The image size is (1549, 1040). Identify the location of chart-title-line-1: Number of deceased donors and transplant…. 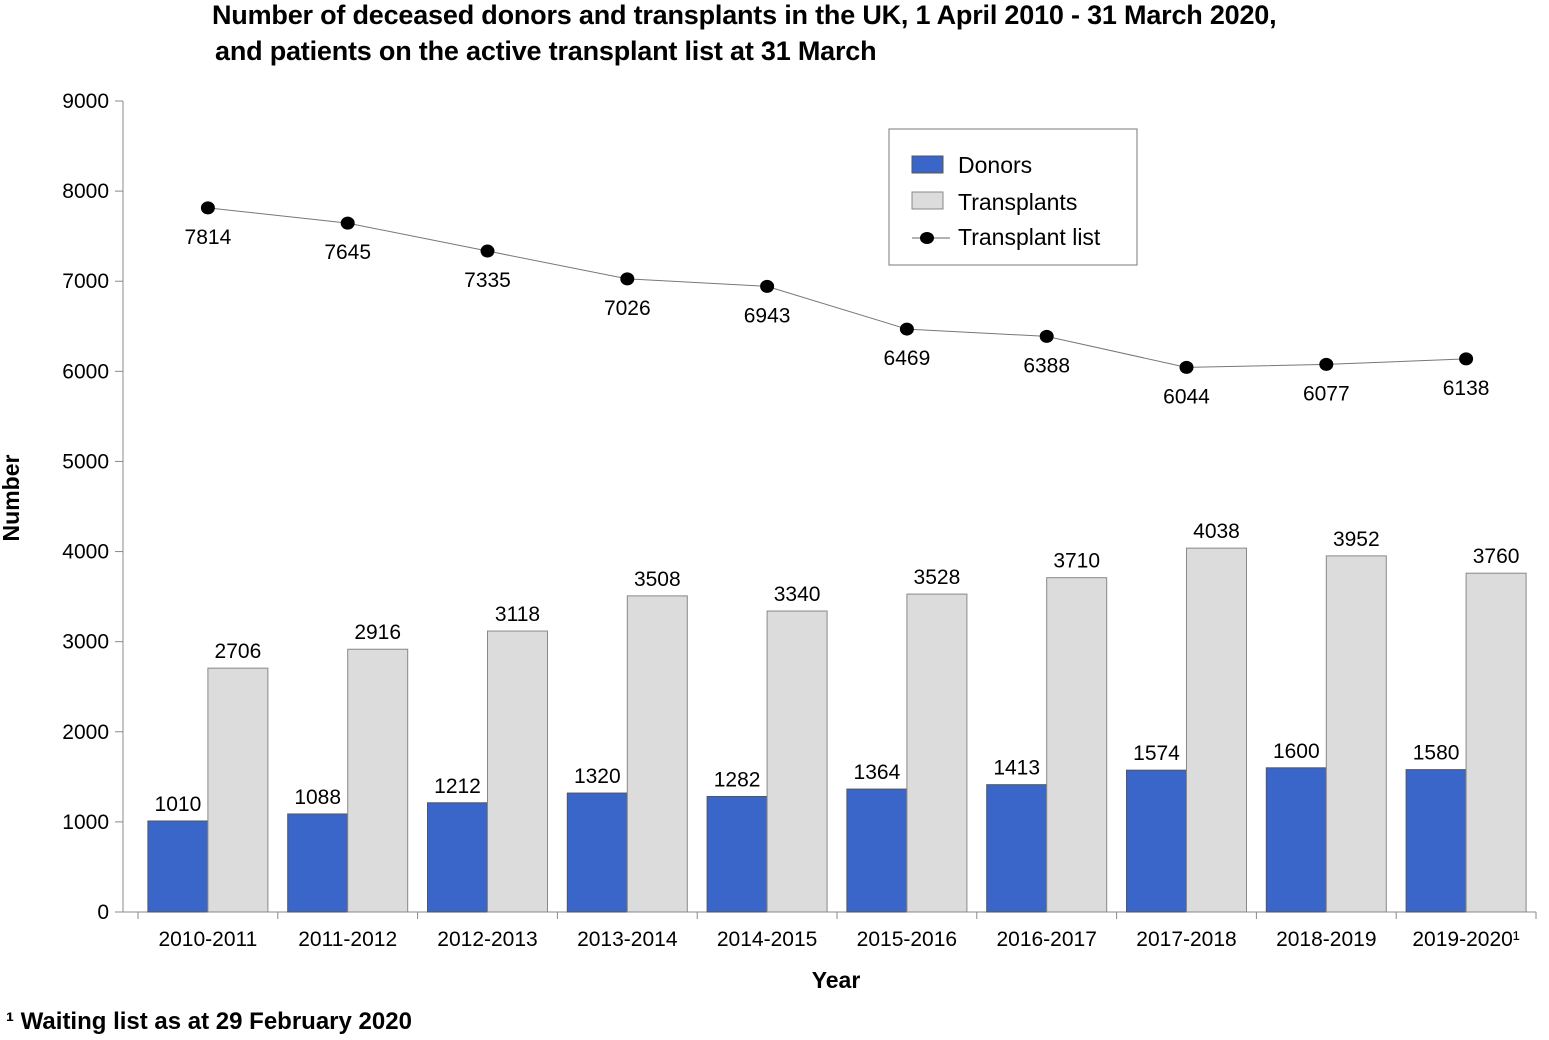
(744, 15).